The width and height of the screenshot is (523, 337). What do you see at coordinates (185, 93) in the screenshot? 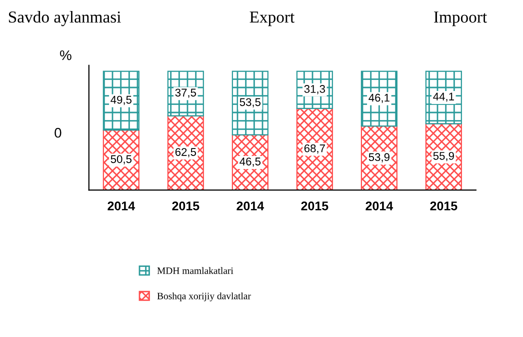
I see `data-label: 37,5` at bounding box center [185, 93].